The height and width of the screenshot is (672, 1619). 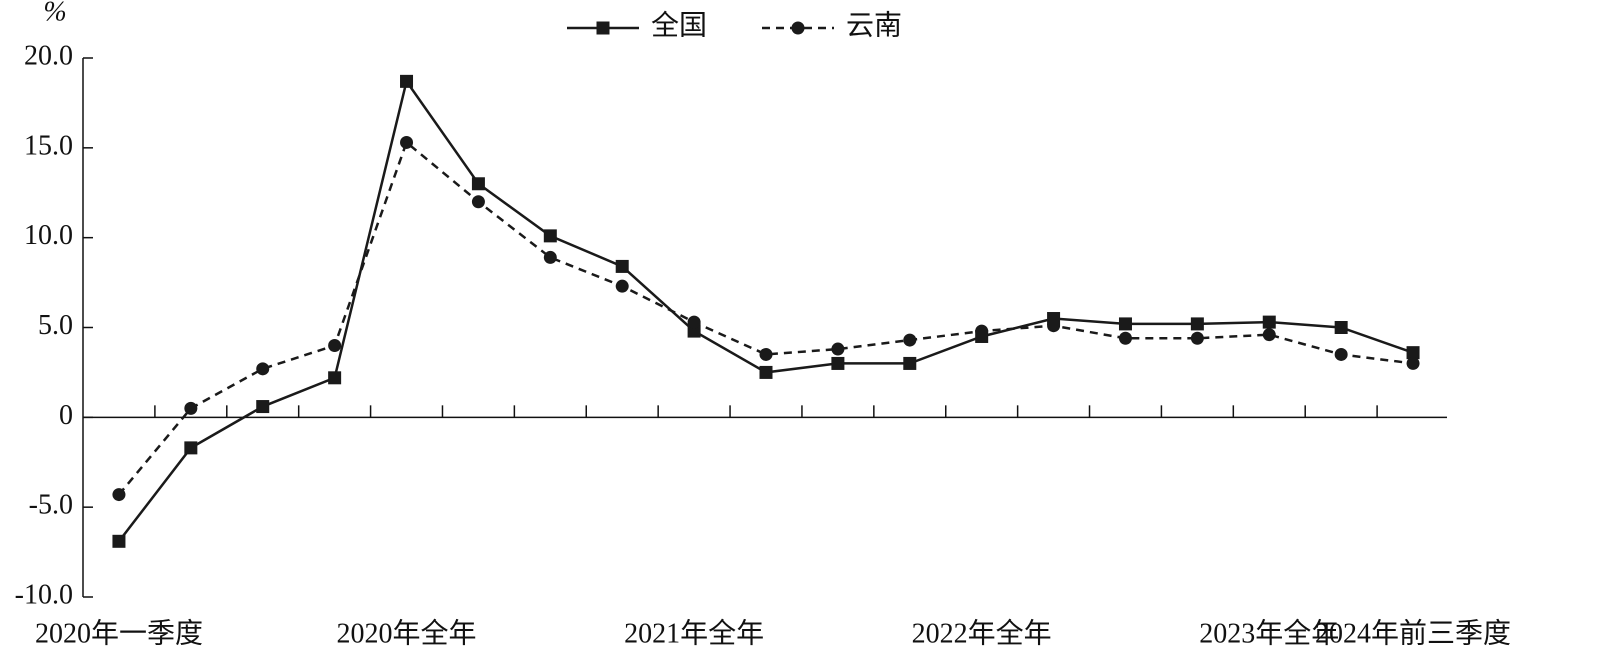 I want to click on y-tick-label: -5.0, so click(x=51, y=505).